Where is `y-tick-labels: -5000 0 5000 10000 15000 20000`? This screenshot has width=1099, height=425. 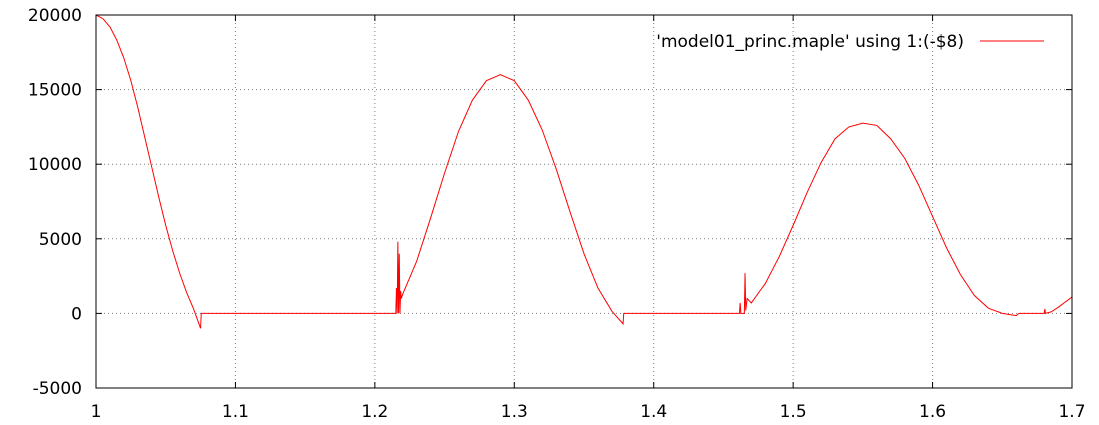 y-tick-labels: -5000 0 5000 10000 15000 20000 is located at coordinates (55, 202).